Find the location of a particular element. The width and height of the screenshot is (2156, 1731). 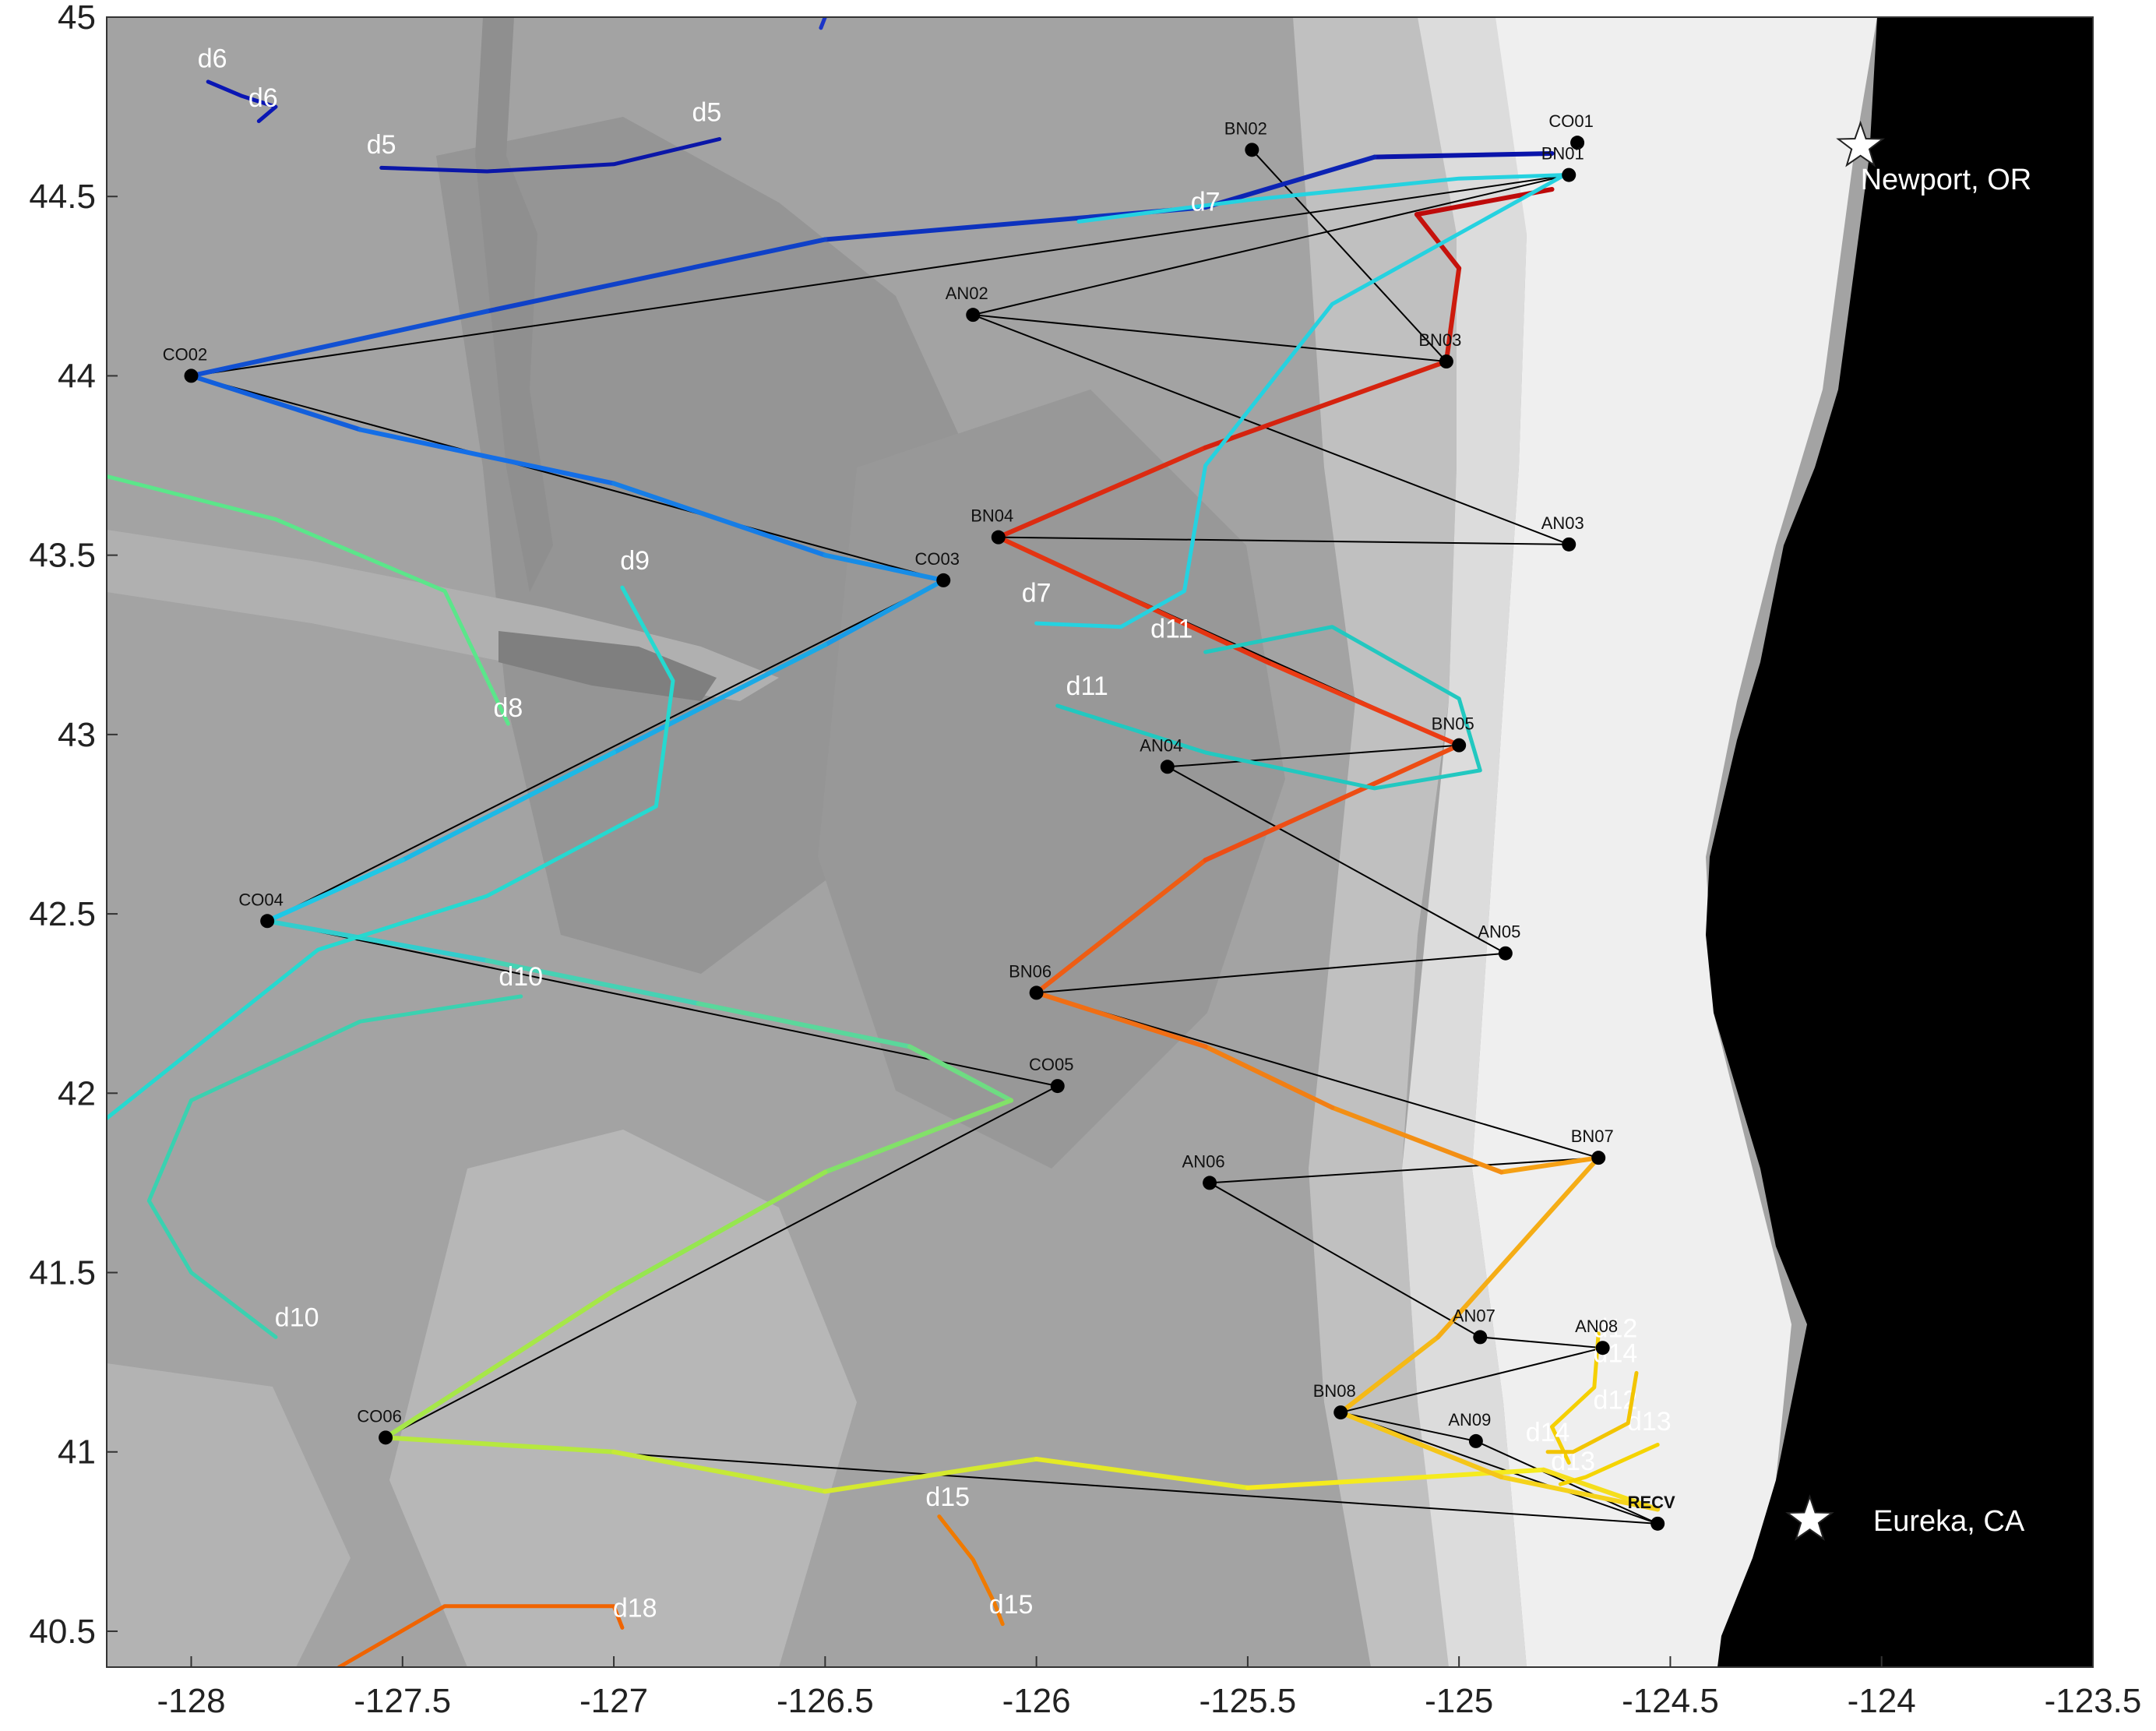

station-marker-an04 is located at coordinates (1167, 767).